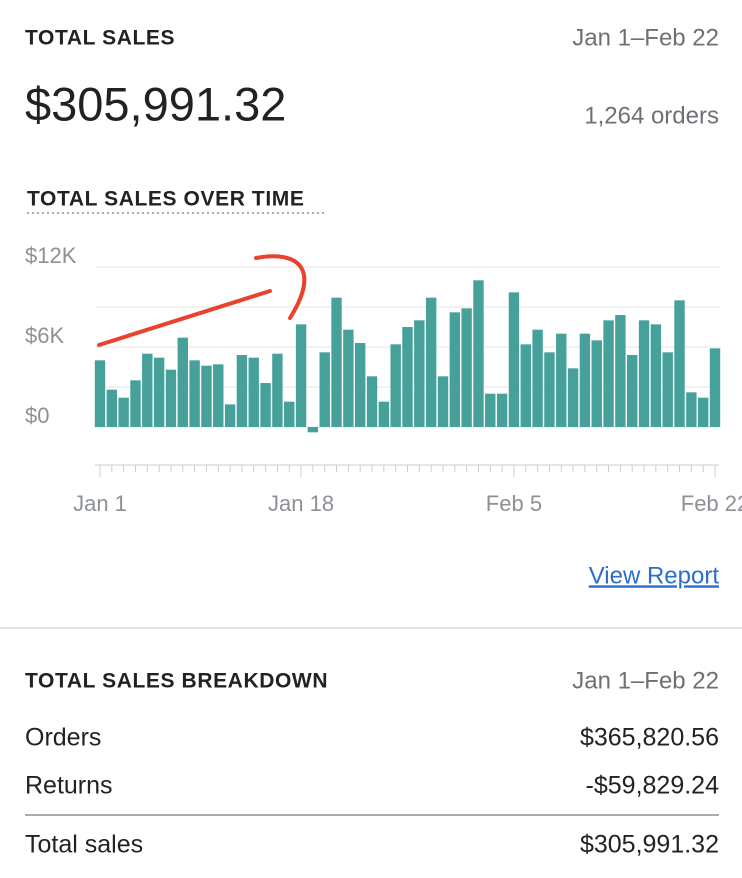 Image resolution: width=742 pixels, height=878 pixels. Describe the element at coordinates (100, 503) in the screenshot. I see `x-tick-label: Jan 1` at that location.